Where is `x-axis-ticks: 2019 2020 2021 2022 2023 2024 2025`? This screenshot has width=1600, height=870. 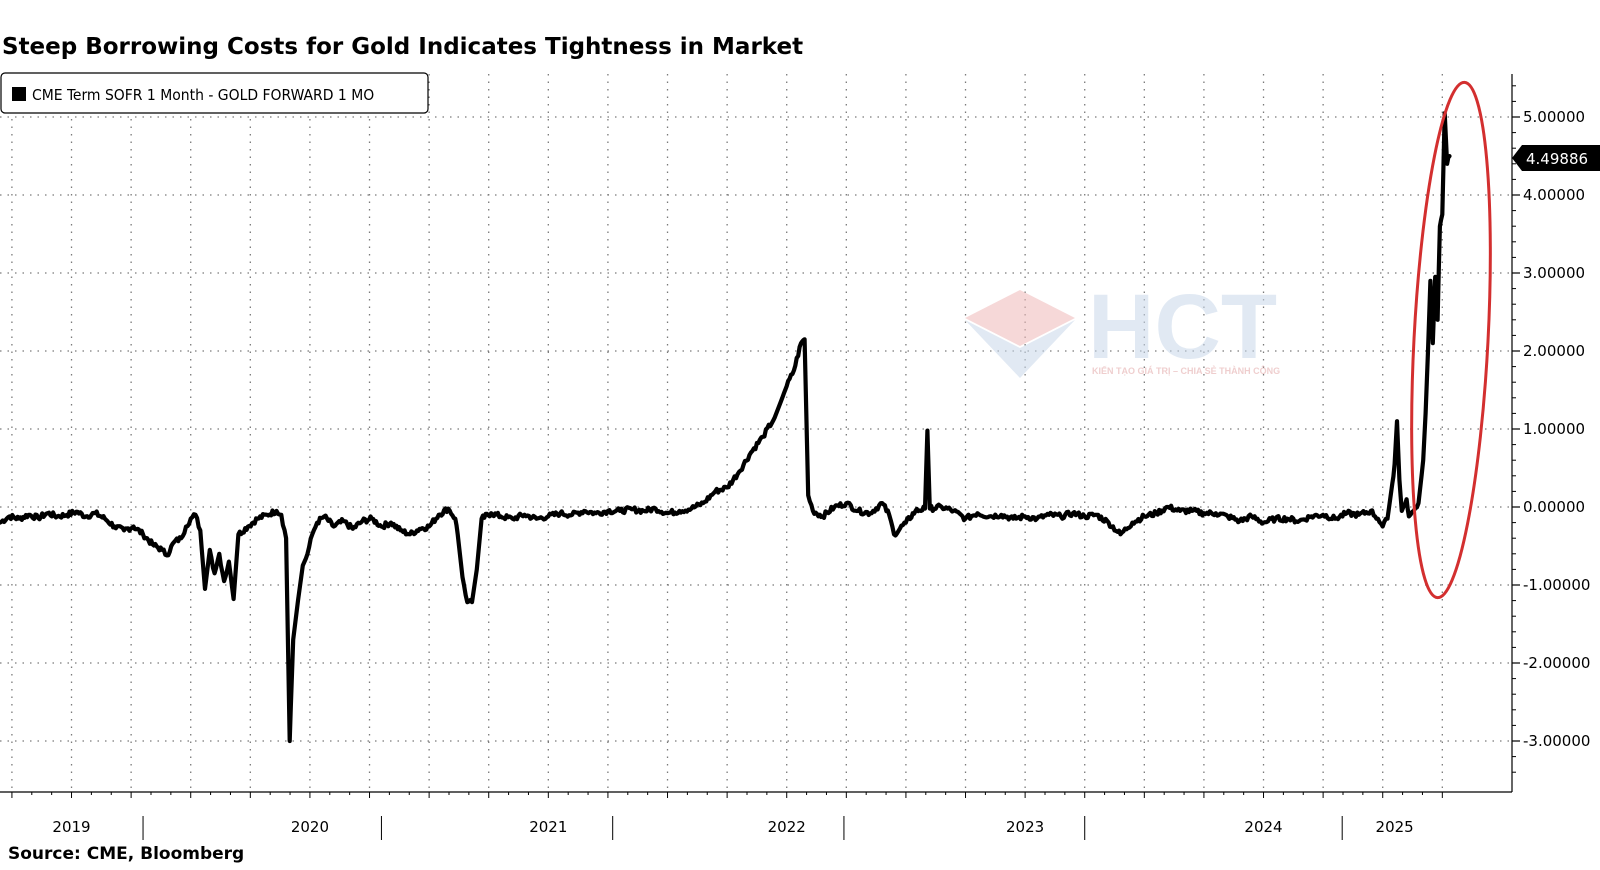
x-axis-ticks: 2019 2020 2021 2022 2023 2024 2025 is located at coordinates (727, 816).